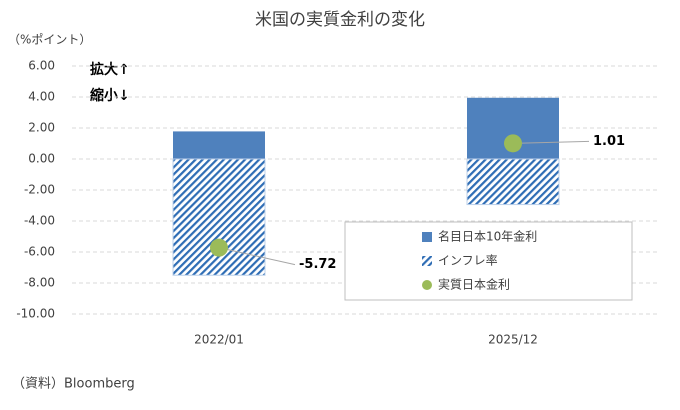 The width and height of the screenshot is (680, 410). I want to click on y-tick-label: -2.00, so click(39, 190).